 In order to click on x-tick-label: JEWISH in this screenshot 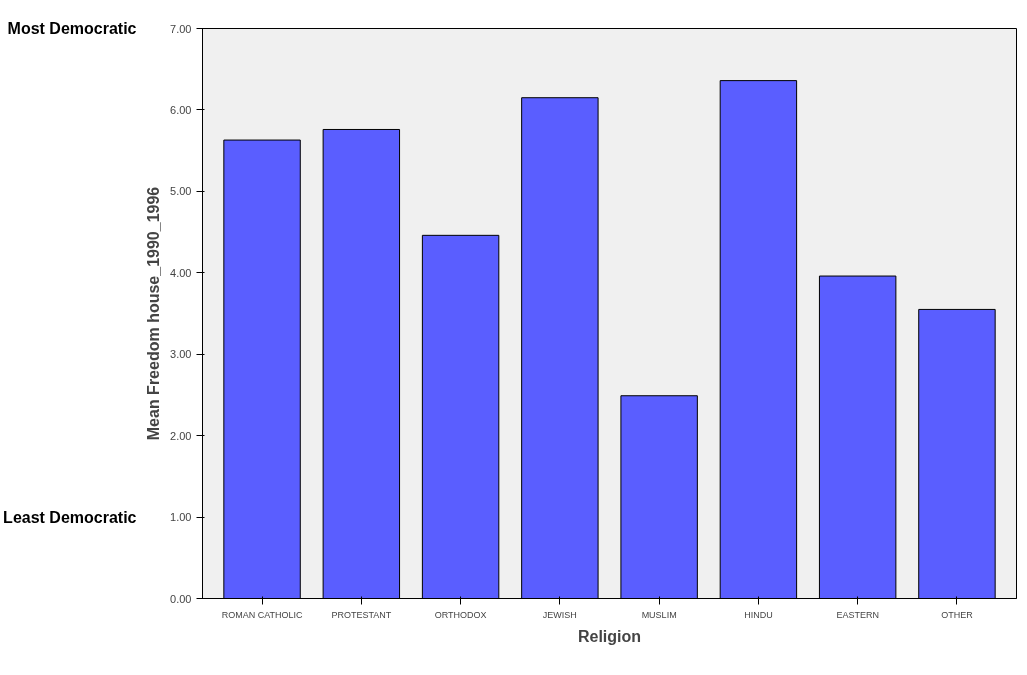, I will do `click(559, 614)`.